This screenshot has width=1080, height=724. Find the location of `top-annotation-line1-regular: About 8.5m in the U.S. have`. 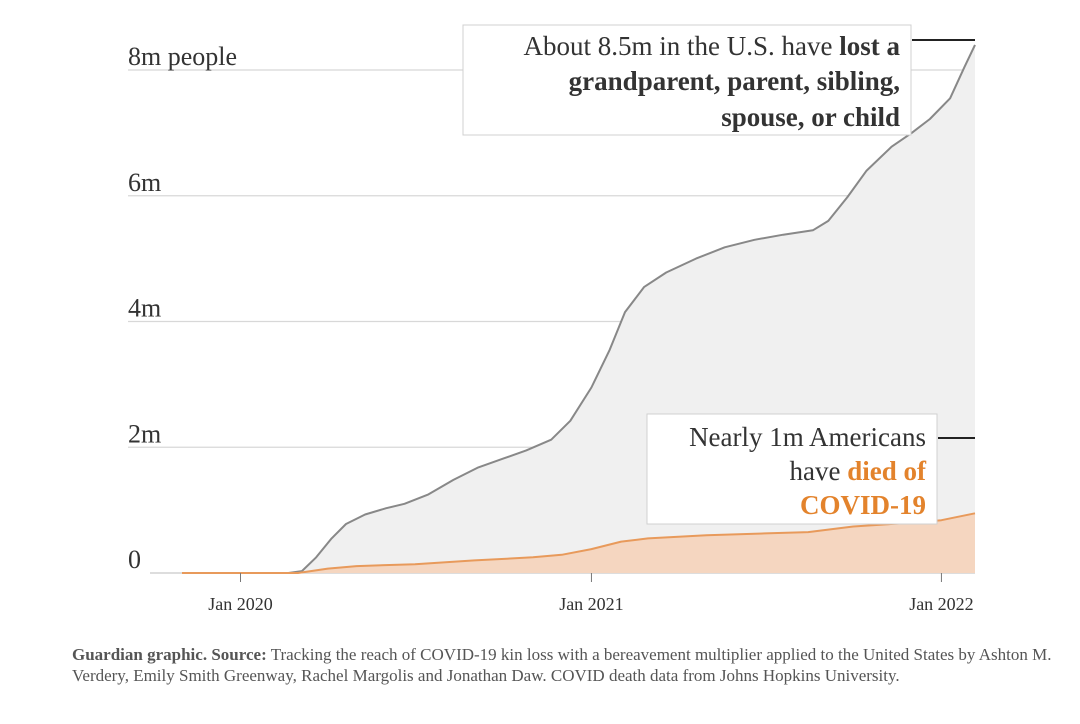

top-annotation-line1-regular: About 8.5m in the U.S. have is located at coordinates (682, 46).